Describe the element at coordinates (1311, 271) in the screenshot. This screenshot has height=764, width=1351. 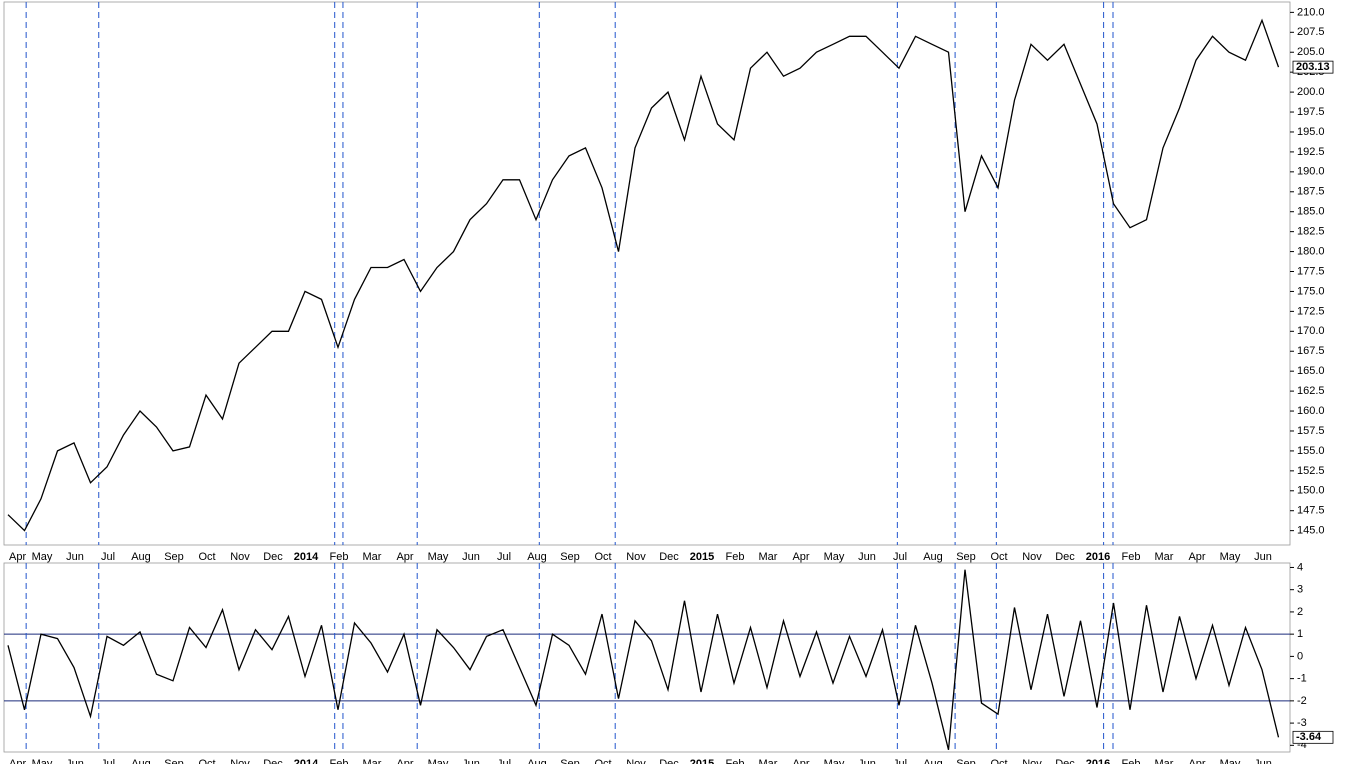
I see `y-tick-label: 177.5` at that location.